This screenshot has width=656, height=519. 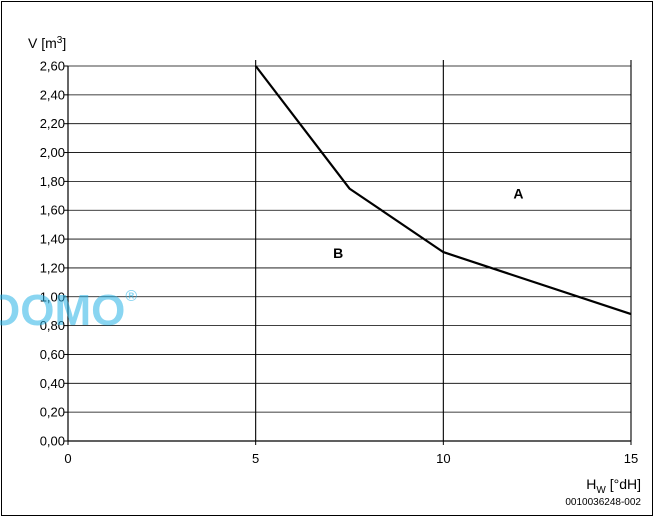 I want to click on y-axis-title: V [m3], so click(x=47, y=43).